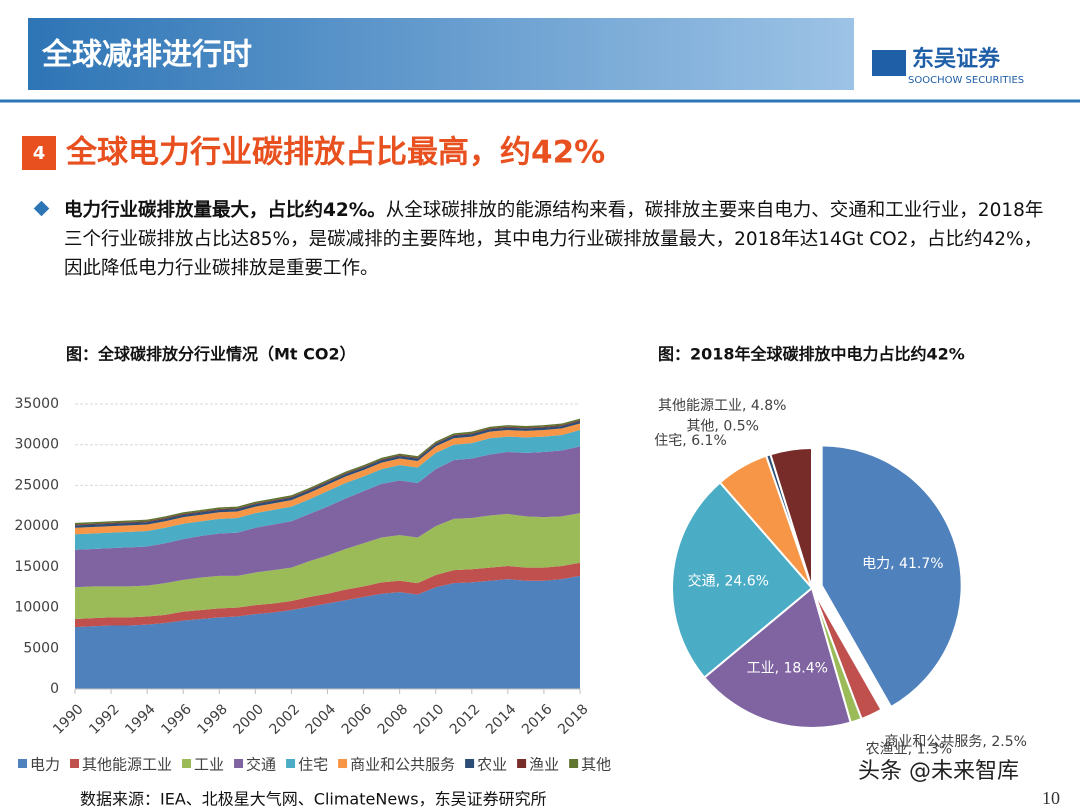 This screenshot has width=1080, height=810. What do you see at coordinates (36, 526) in the screenshot?
I see `y-tick-label: 20000` at bounding box center [36, 526].